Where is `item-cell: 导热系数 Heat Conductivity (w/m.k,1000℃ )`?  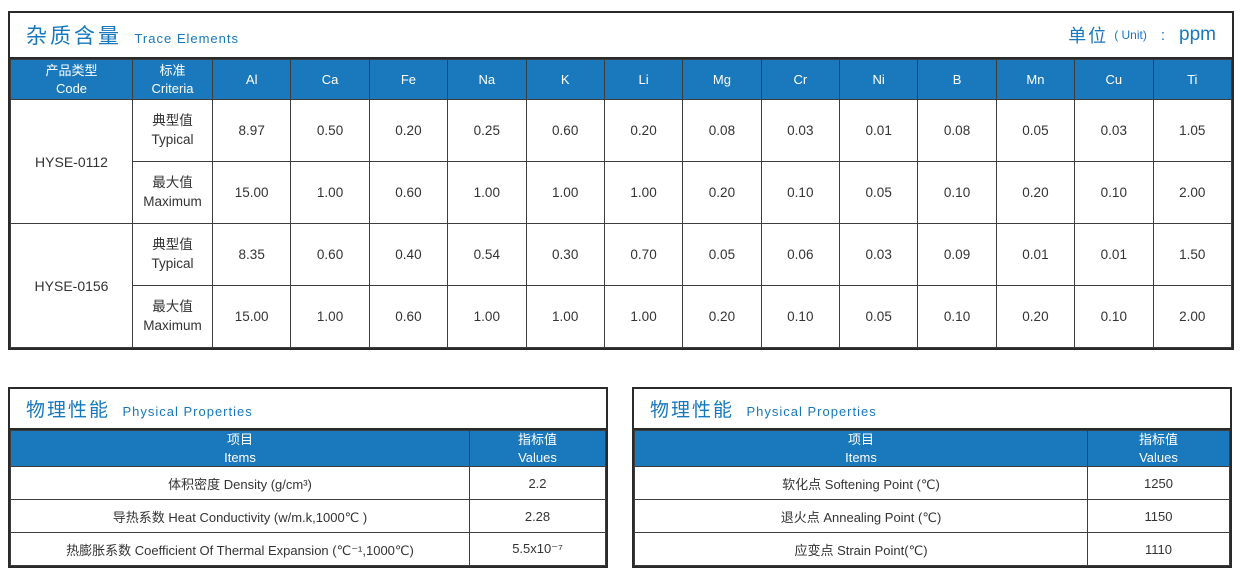 item-cell: 导热系数 Heat Conductivity (w/m.k,1000℃ ) is located at coordinates (240, 516).